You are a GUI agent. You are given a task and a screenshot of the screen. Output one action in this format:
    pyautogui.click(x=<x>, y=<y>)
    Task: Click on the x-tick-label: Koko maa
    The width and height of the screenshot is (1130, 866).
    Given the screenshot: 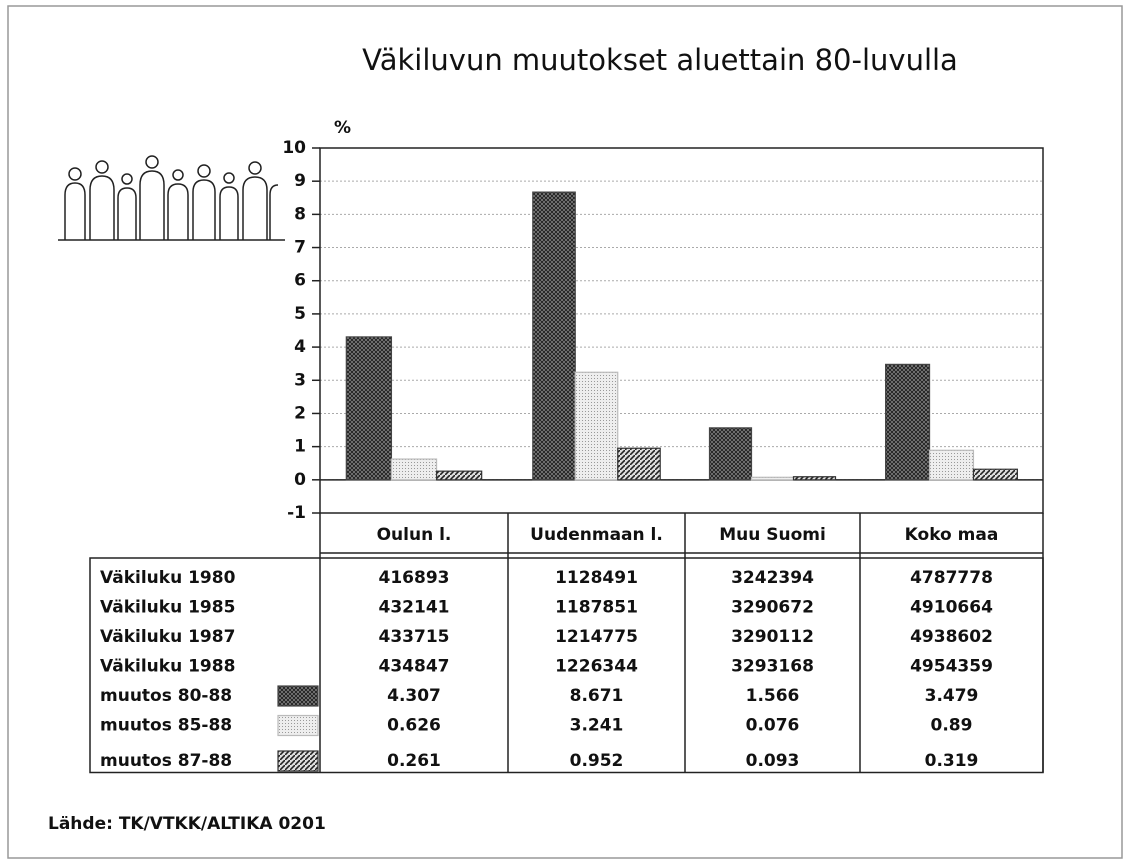 What is the action you would take?
    pyautogui.click(x=952, y=535)
    